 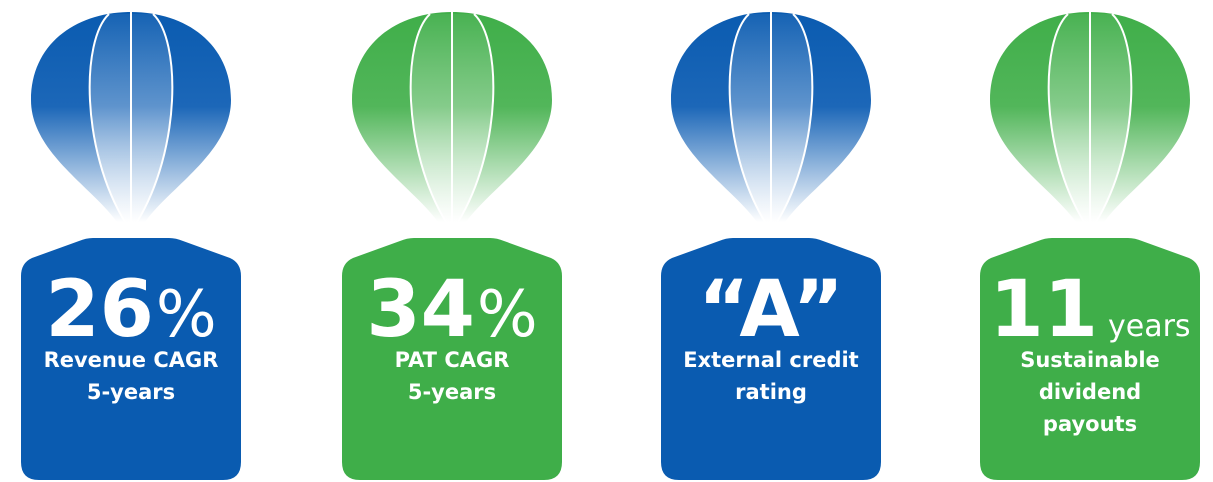 I want to click on label-line: Revenue CAGR, so click(x=131, y=360).